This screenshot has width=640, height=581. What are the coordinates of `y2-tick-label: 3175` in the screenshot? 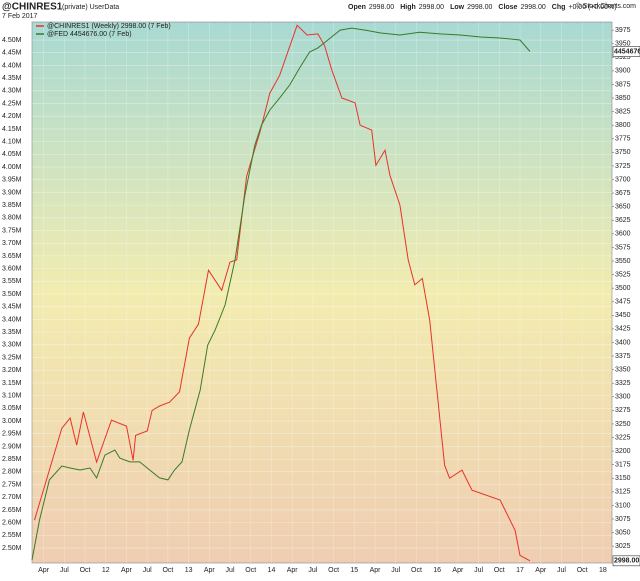 It's located at (623, 465).